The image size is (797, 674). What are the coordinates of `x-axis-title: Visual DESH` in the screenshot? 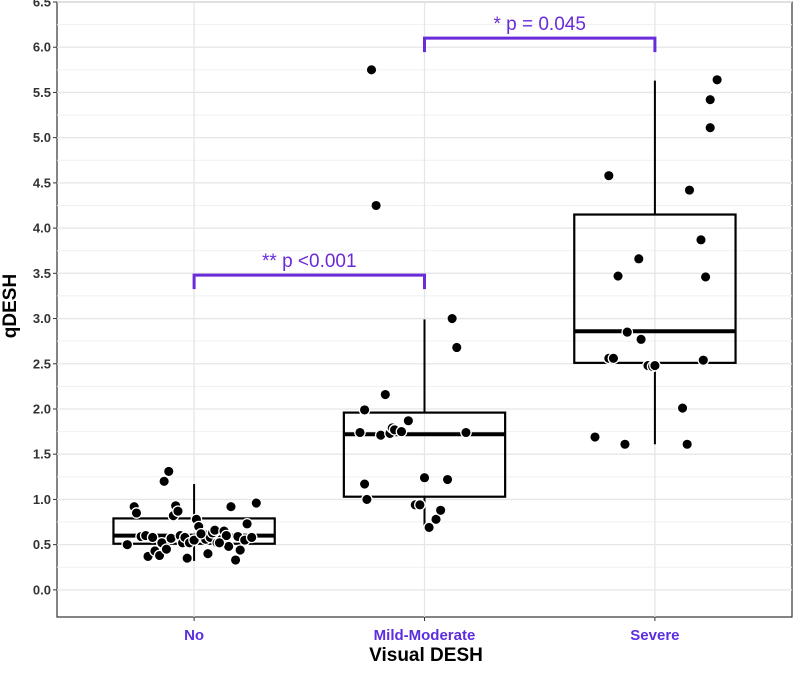 It's located at (426, 655).